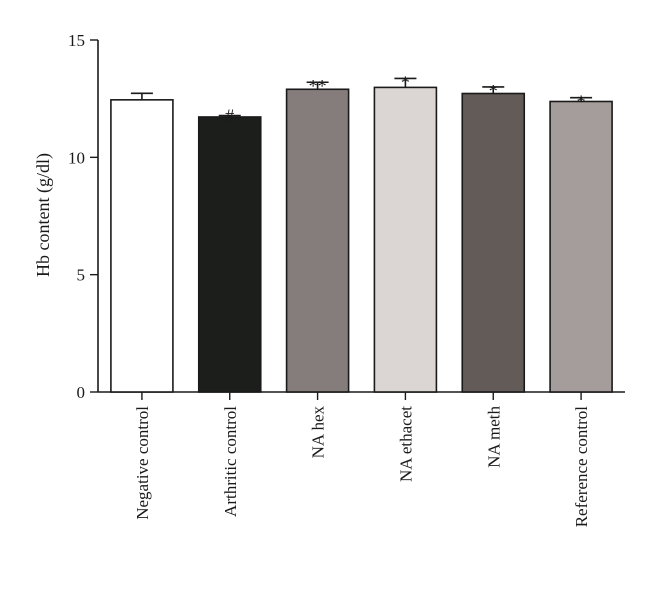  Describe the element at coordinates (81, 392) in the screenshot. I see `y-tick-label: 0` at that location.